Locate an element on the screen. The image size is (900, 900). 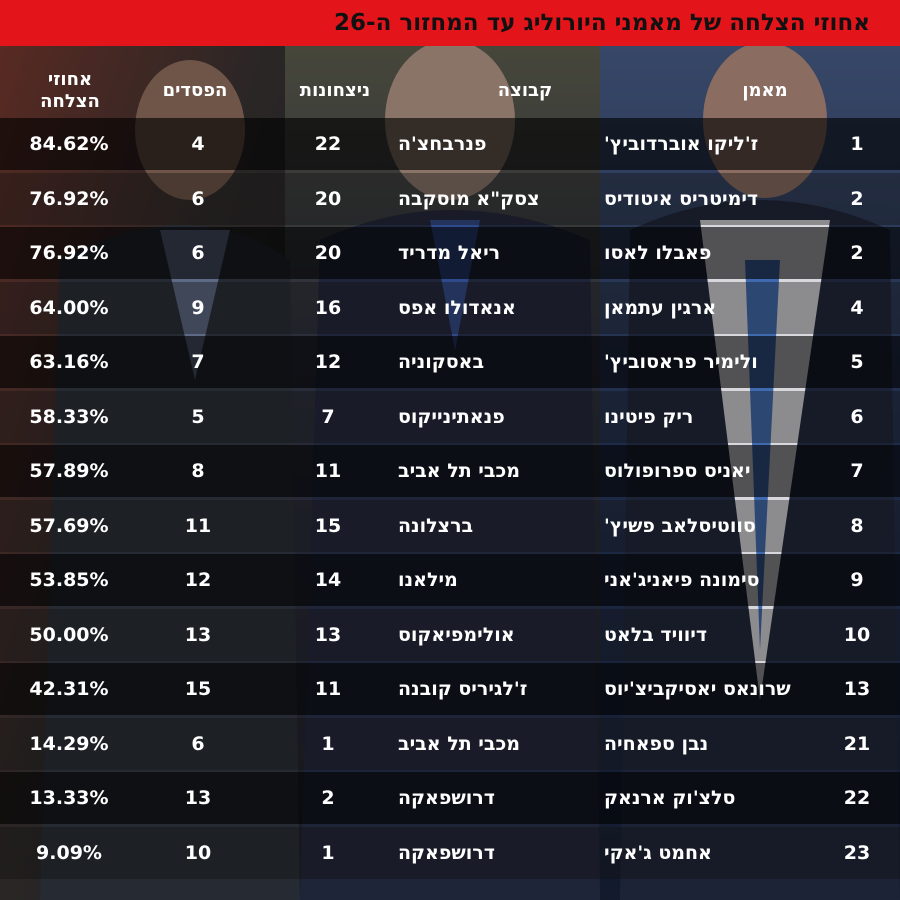
team-cell: ז'לגיריס קובנה is located at coordinates (463, 689).